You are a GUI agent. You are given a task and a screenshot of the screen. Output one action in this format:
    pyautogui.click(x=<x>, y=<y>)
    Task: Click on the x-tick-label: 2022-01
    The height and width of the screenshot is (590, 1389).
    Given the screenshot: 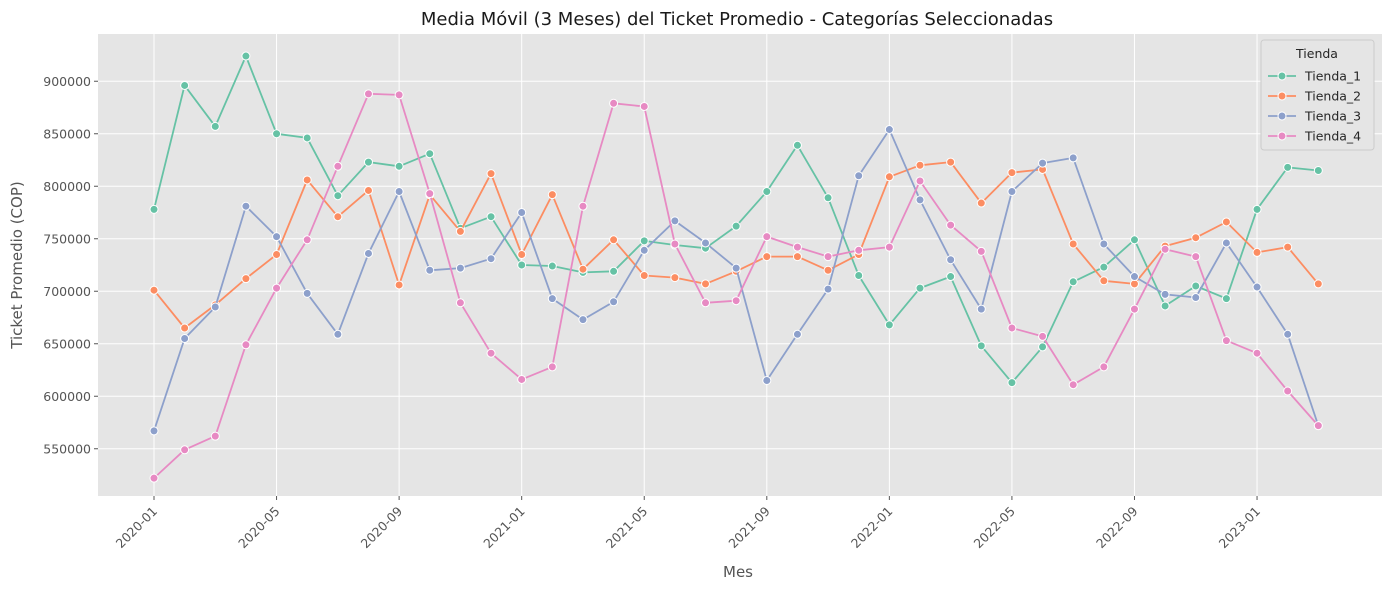 What is the action you would take?
    pyautogui.click(x=872, y=528)
    